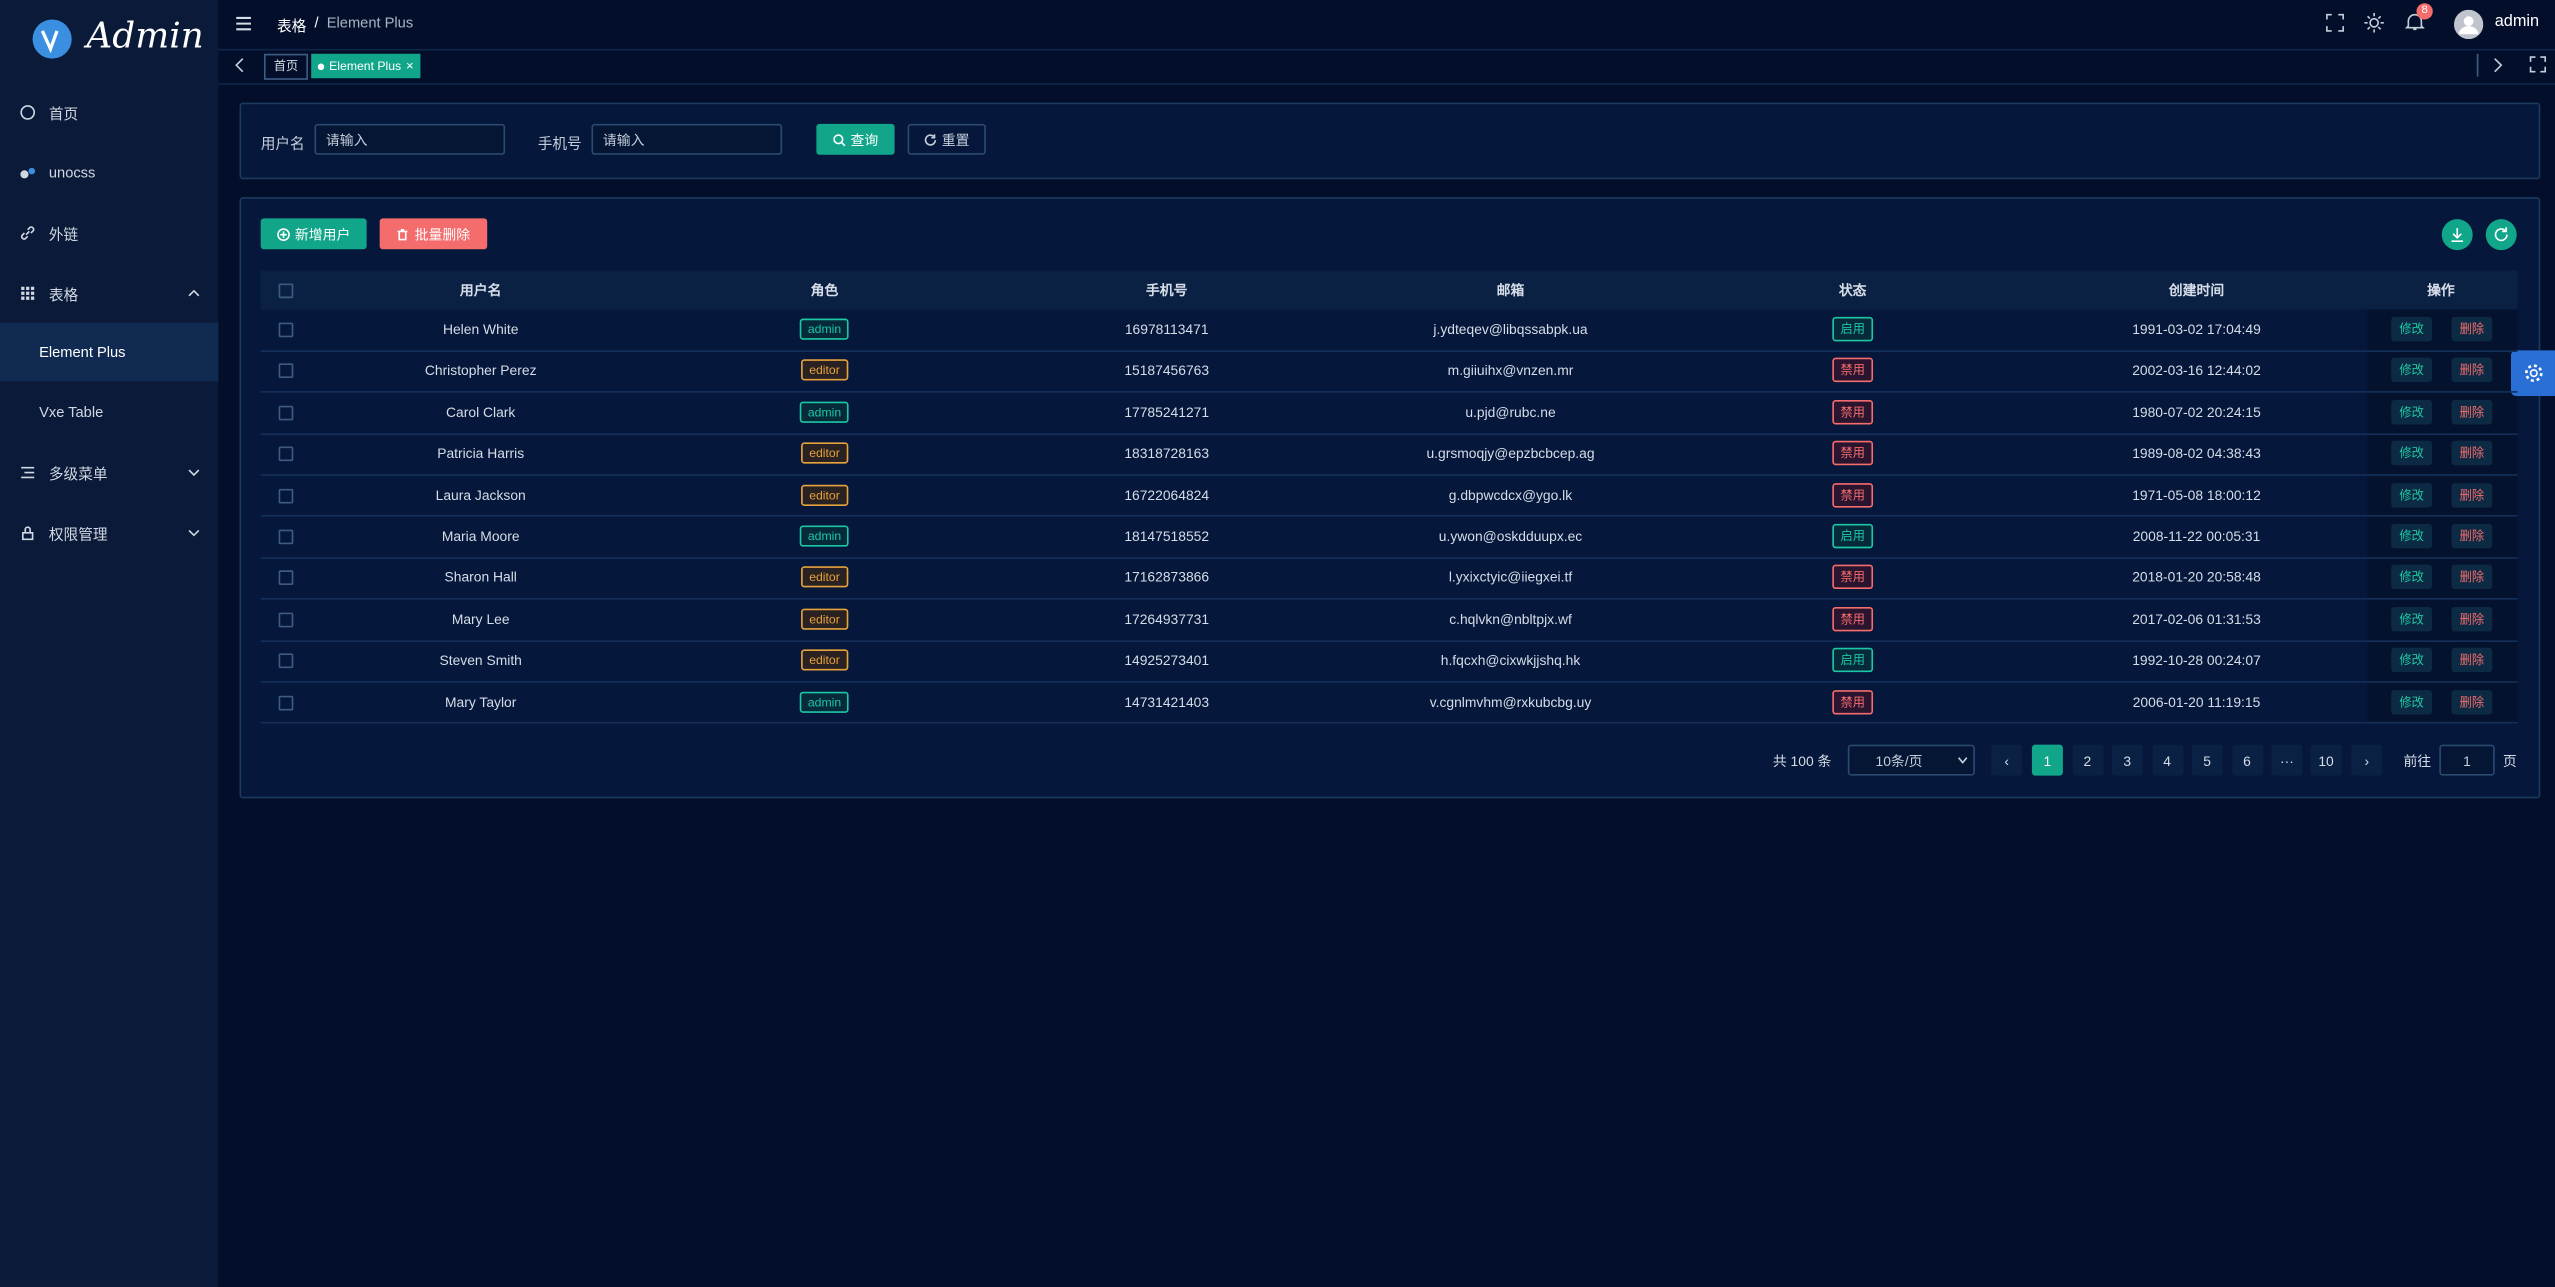  I want to click on logo-icon, so click(52, 39).